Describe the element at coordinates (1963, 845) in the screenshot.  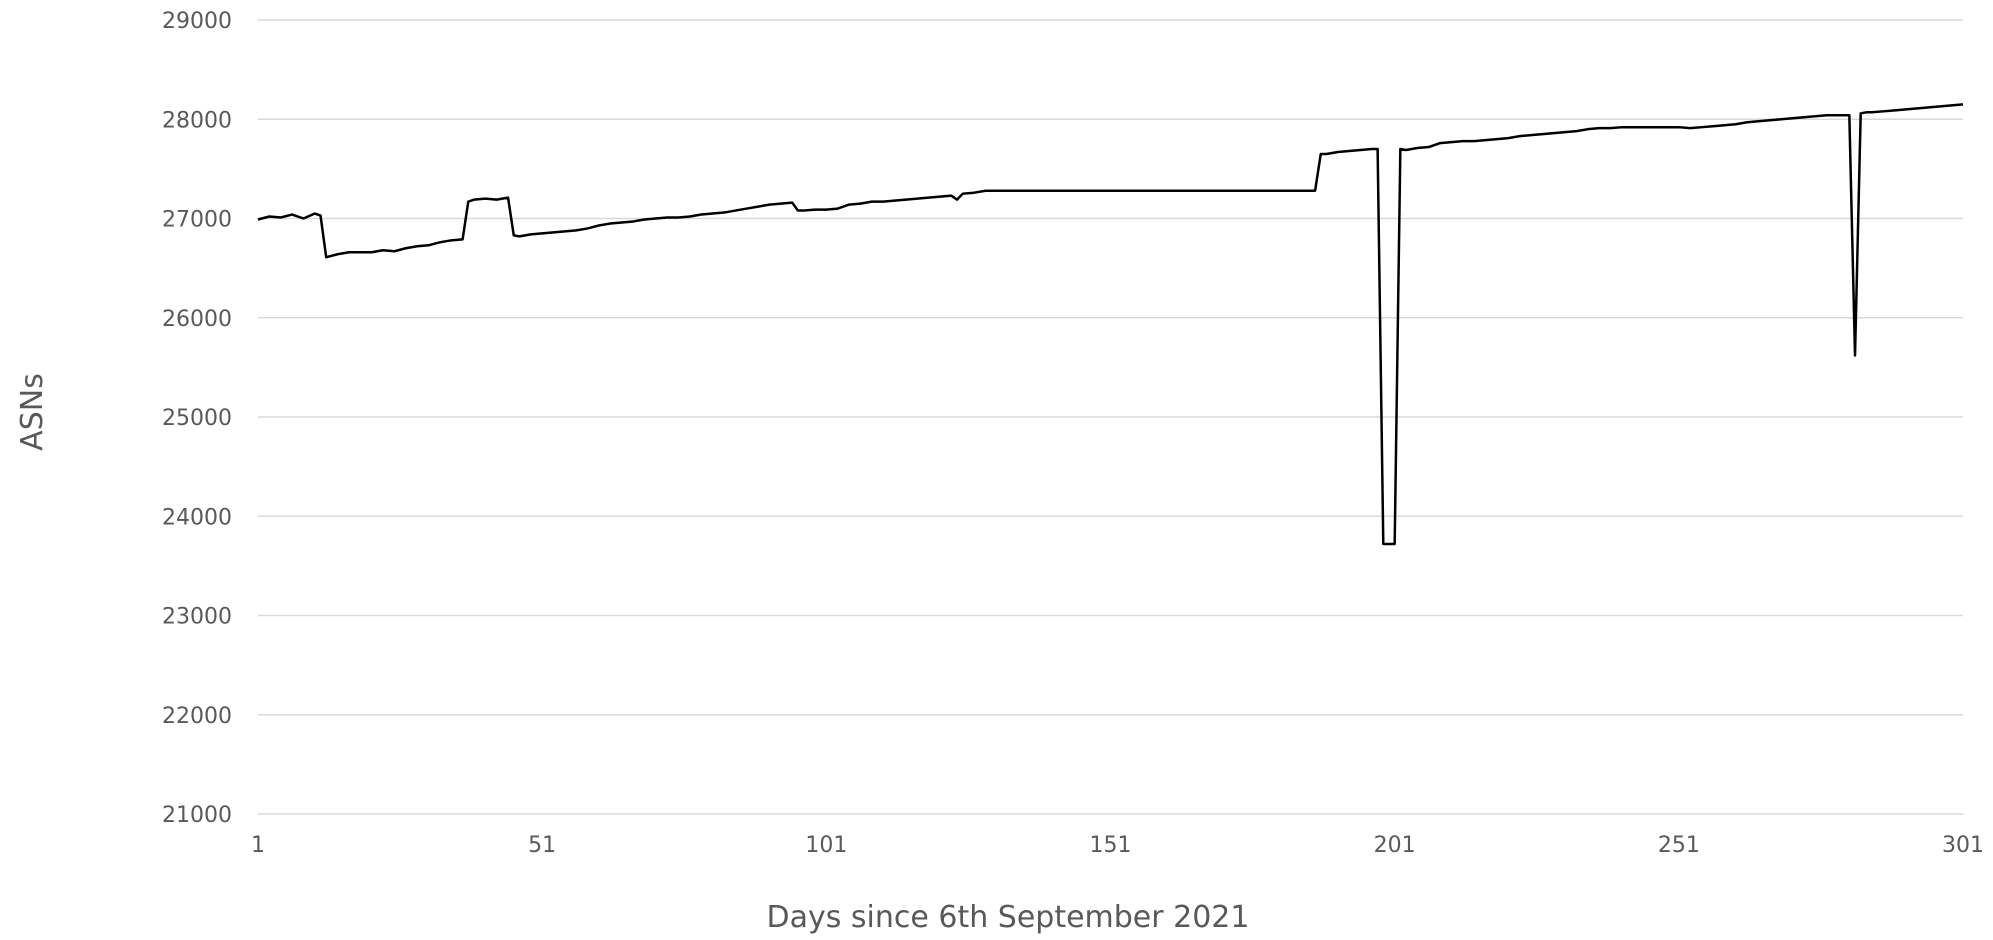
I see `x-tick-label: 301` at that location.